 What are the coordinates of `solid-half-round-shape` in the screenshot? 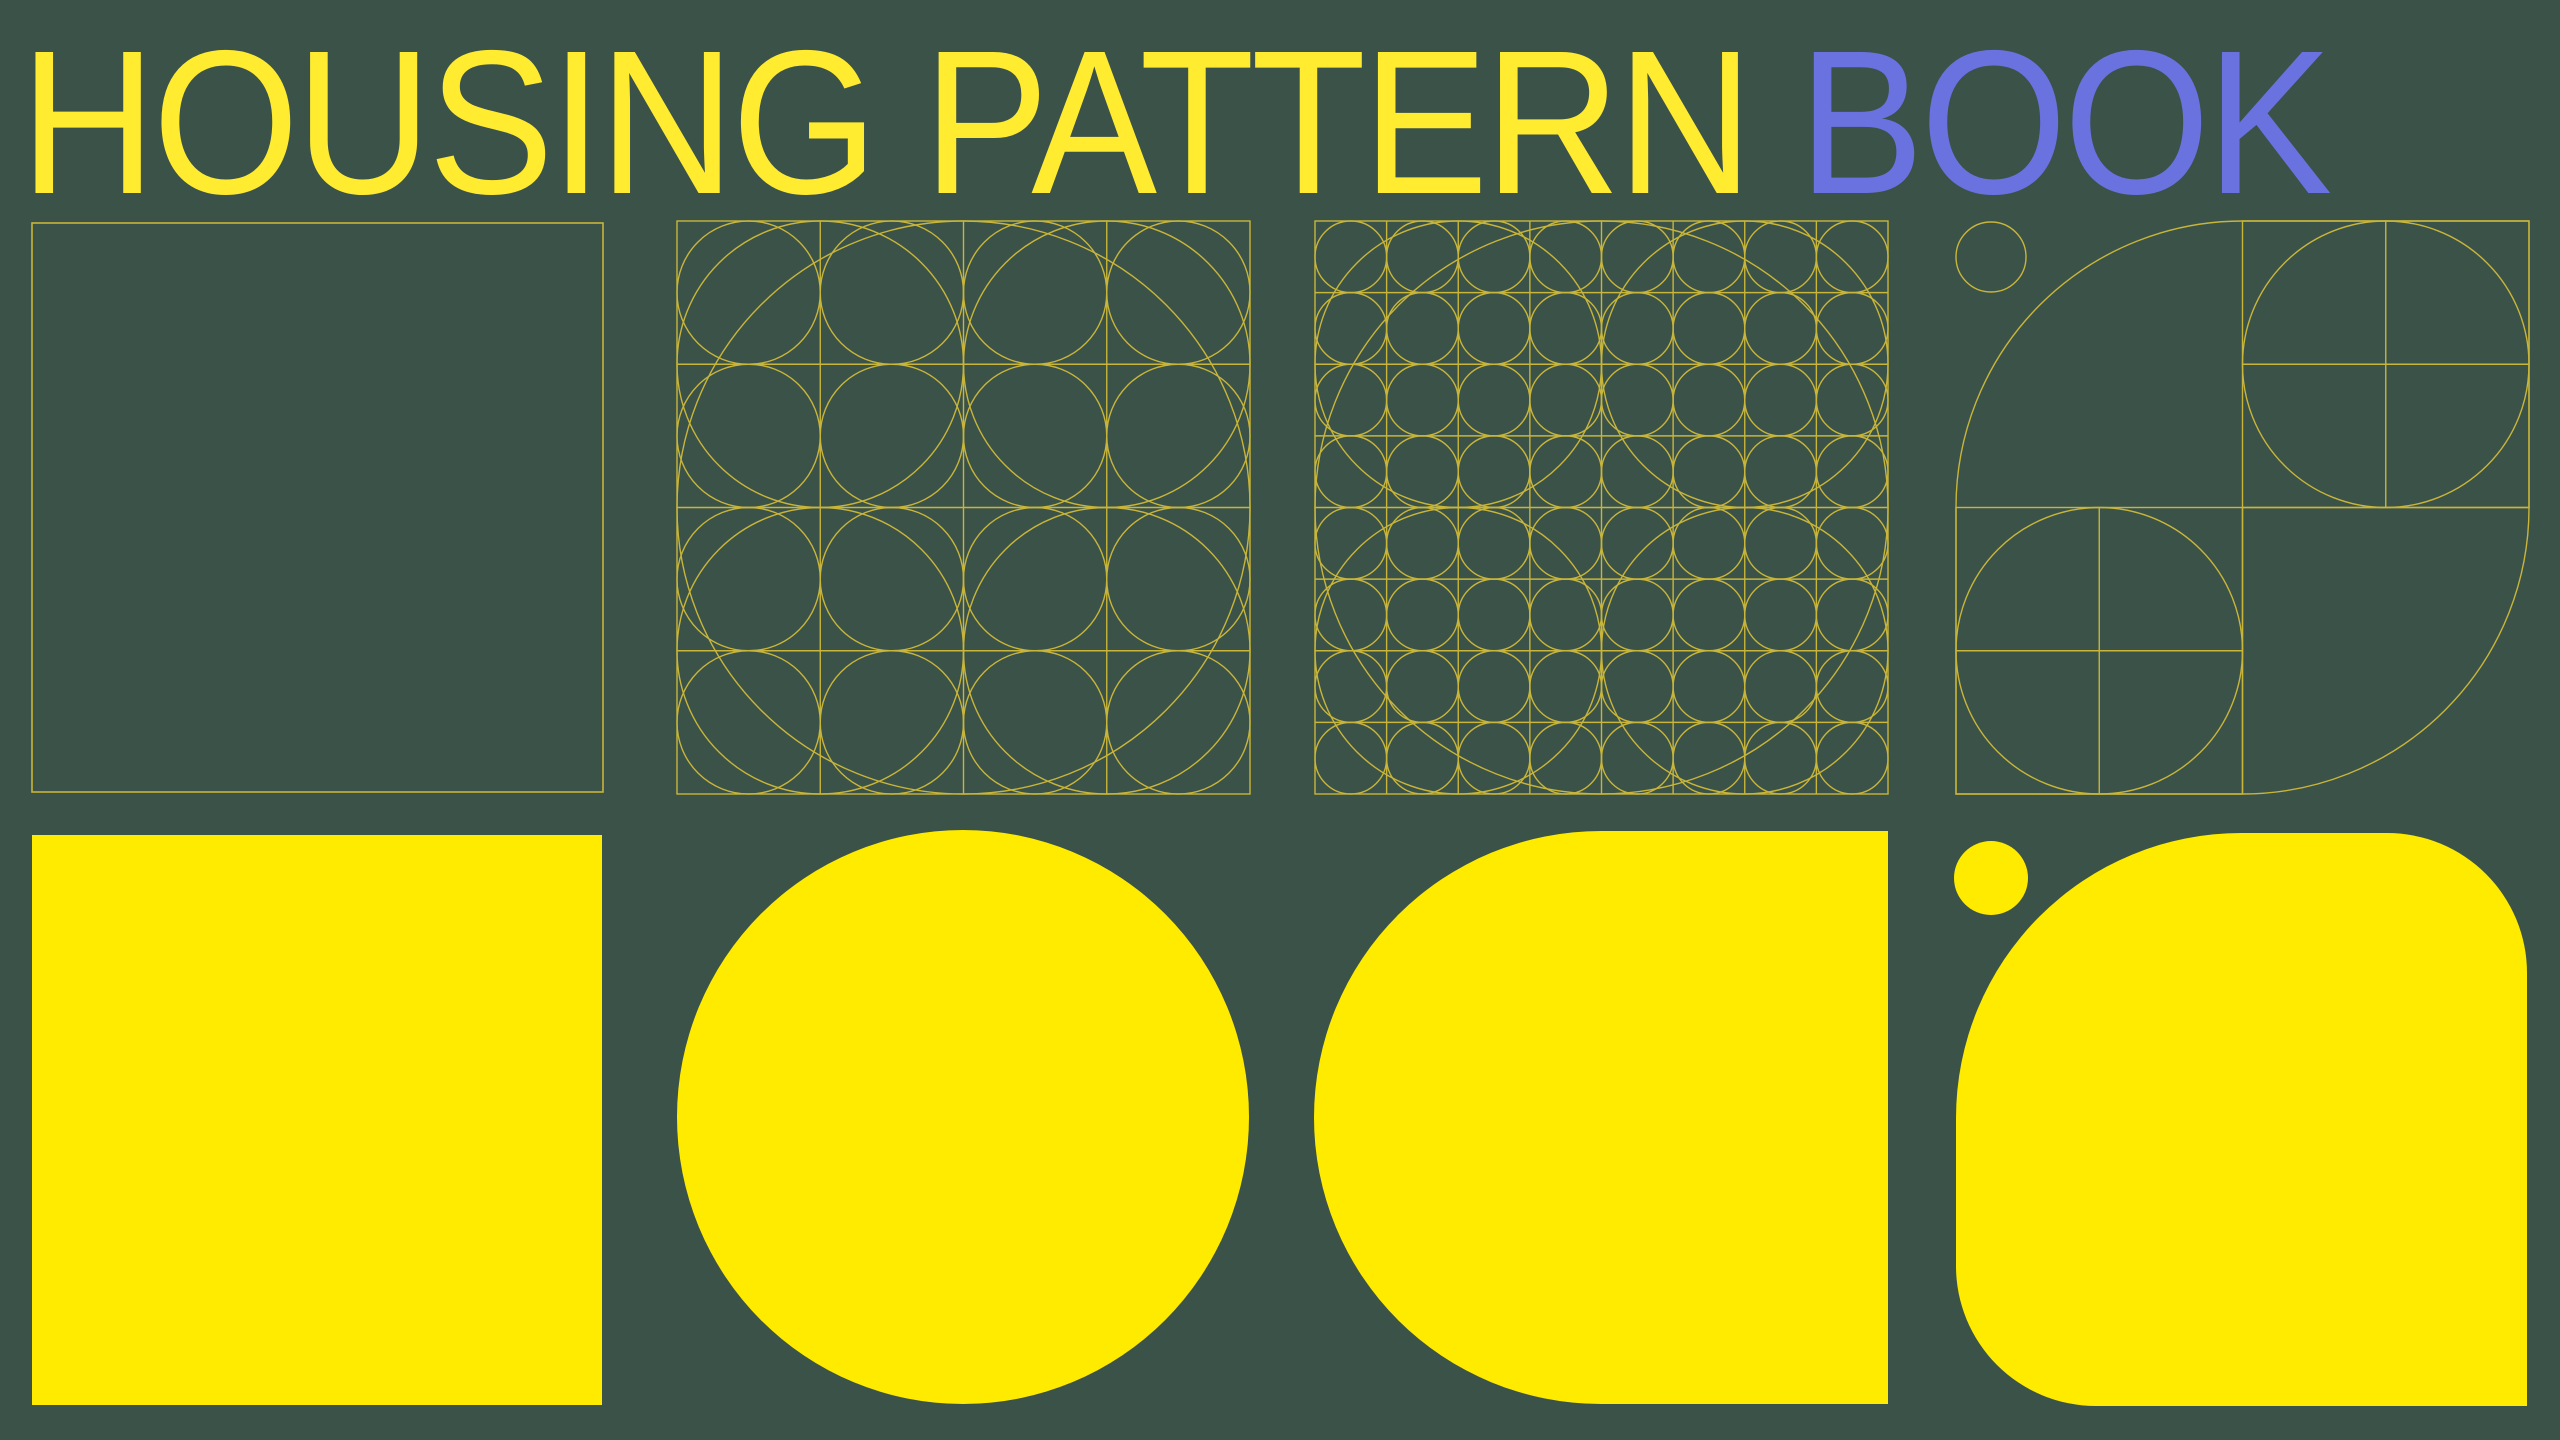 It's located at (1601, 1117).